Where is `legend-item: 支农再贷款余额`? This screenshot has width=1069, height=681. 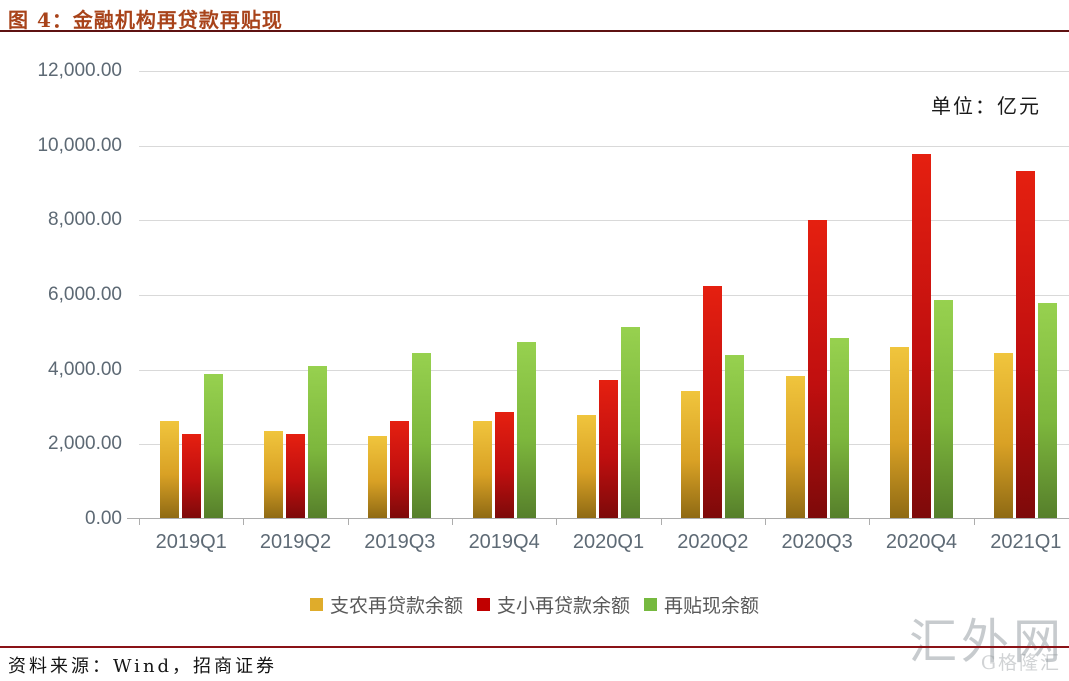
legend-item: 支农再贷款余额 is located at coordinates (386, 604).